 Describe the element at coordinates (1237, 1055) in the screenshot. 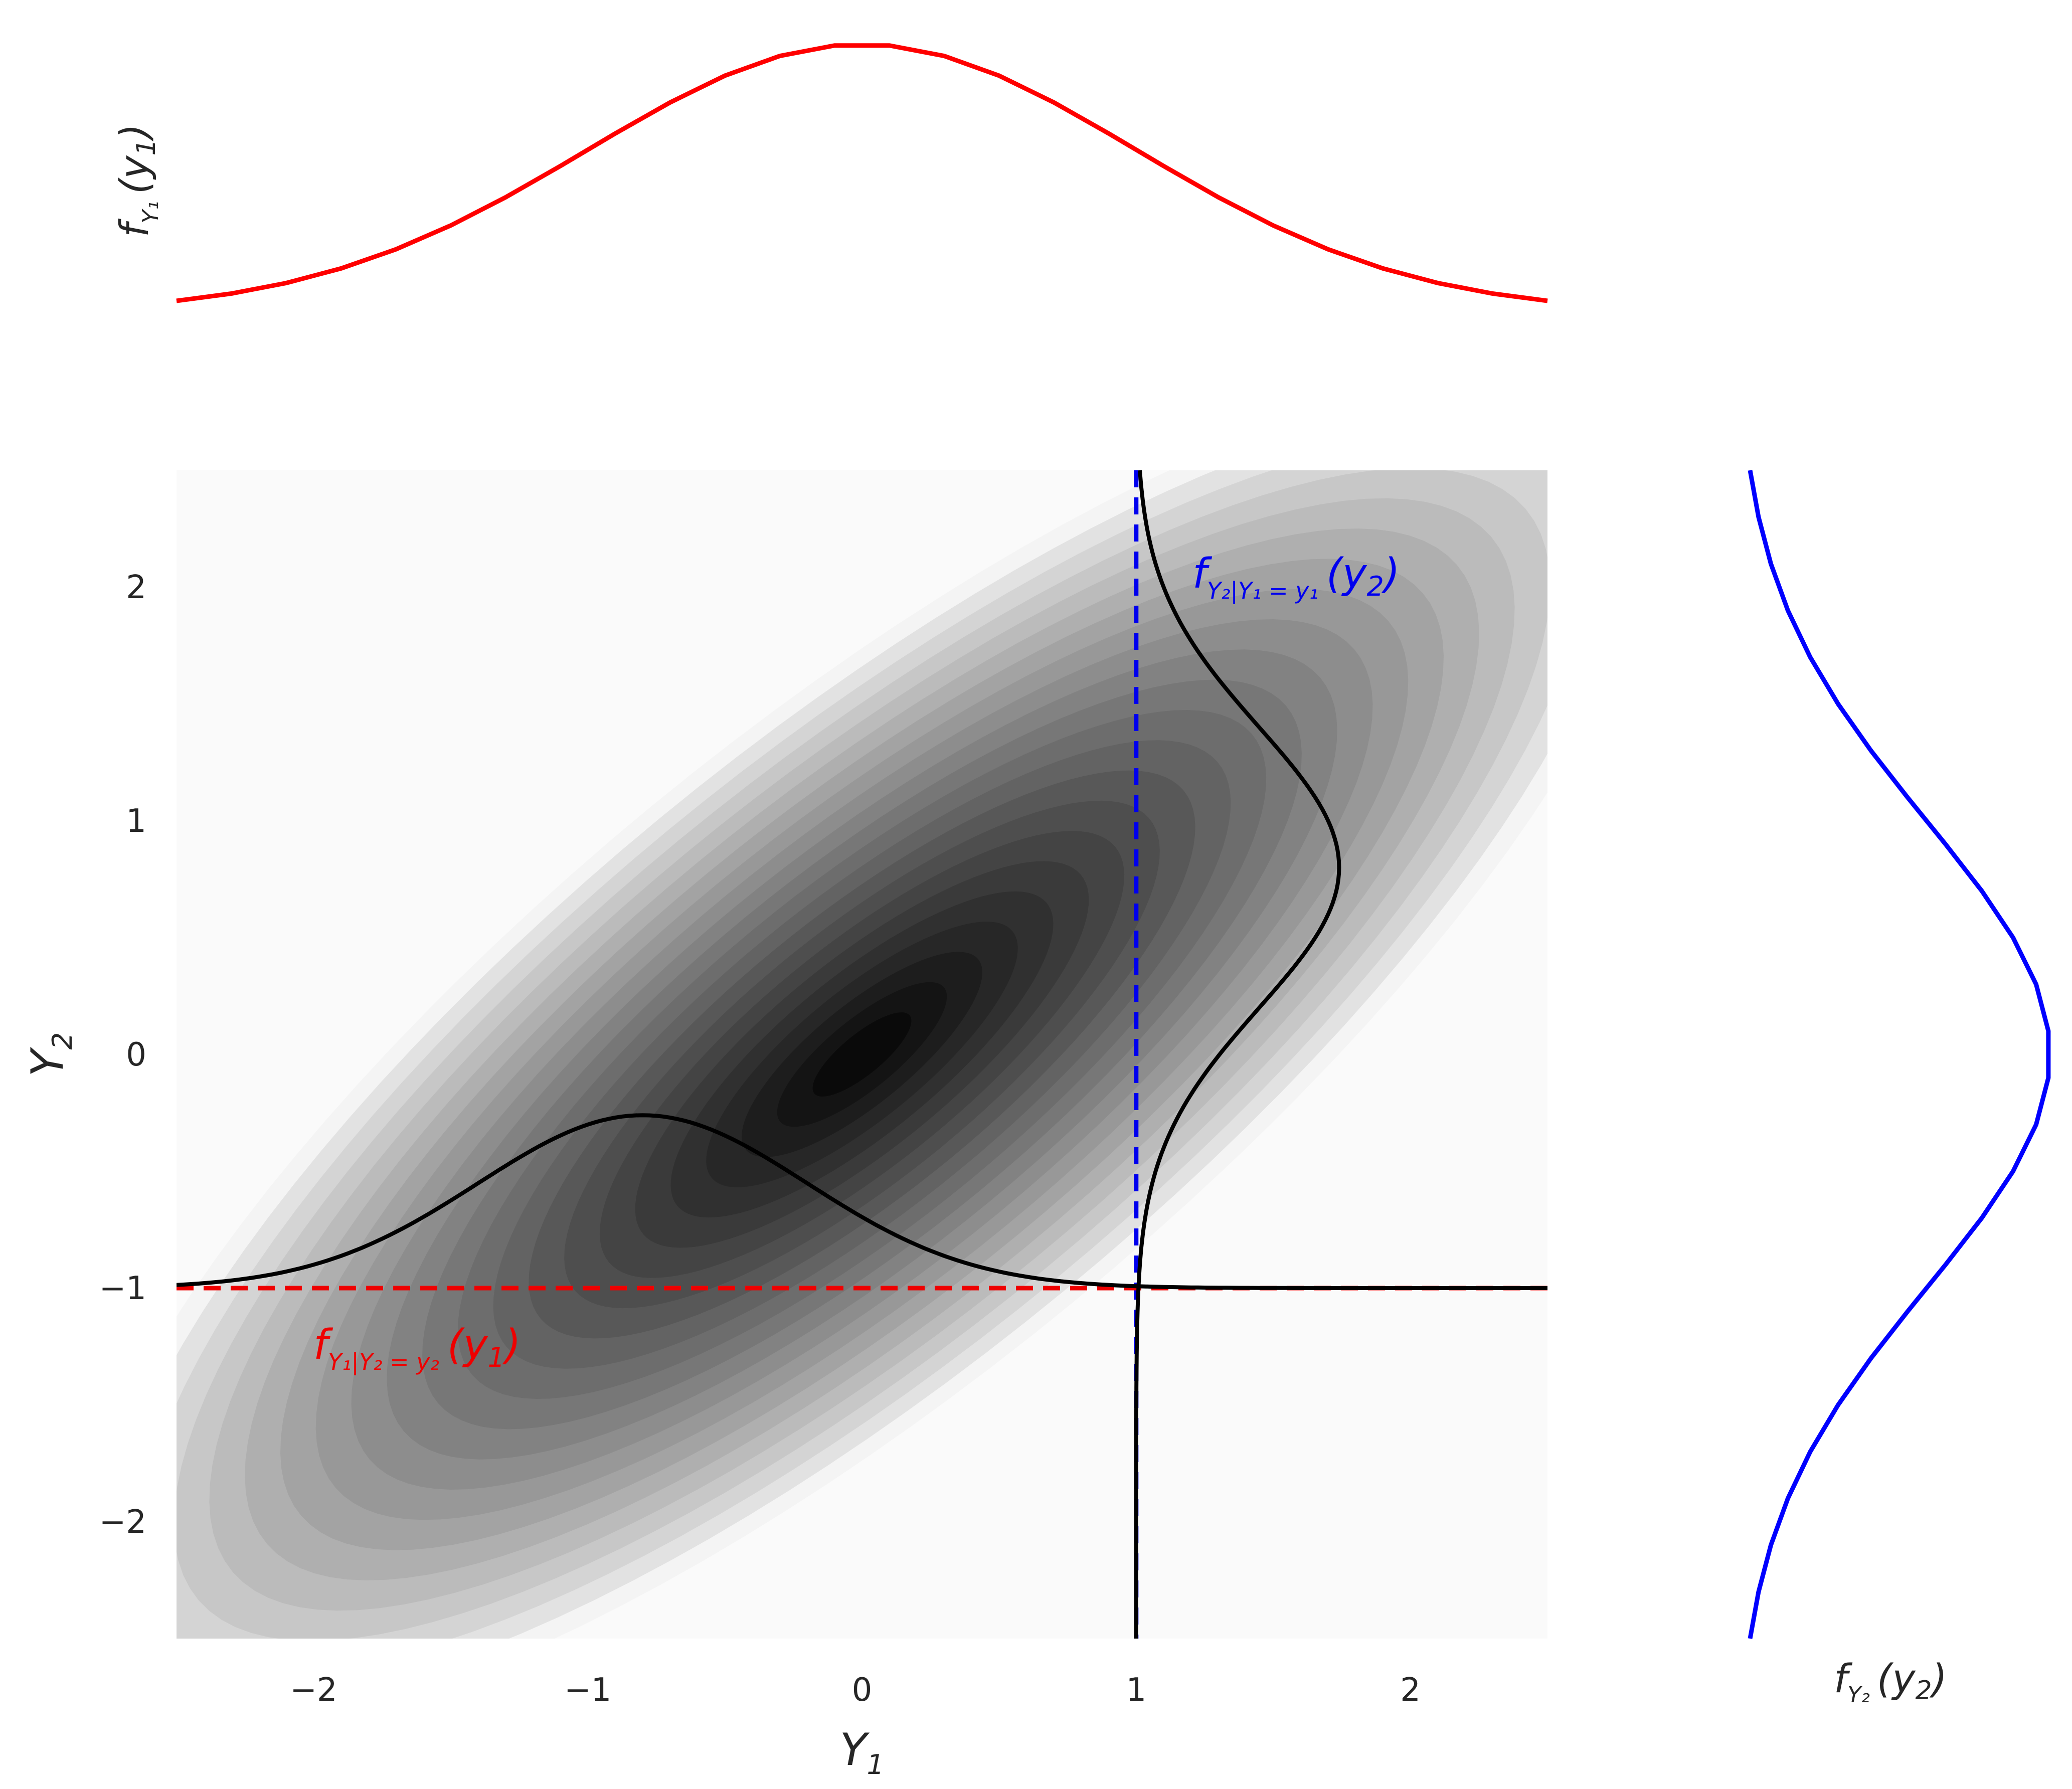

I see `conditional-density-y2-given-y1` at that location.